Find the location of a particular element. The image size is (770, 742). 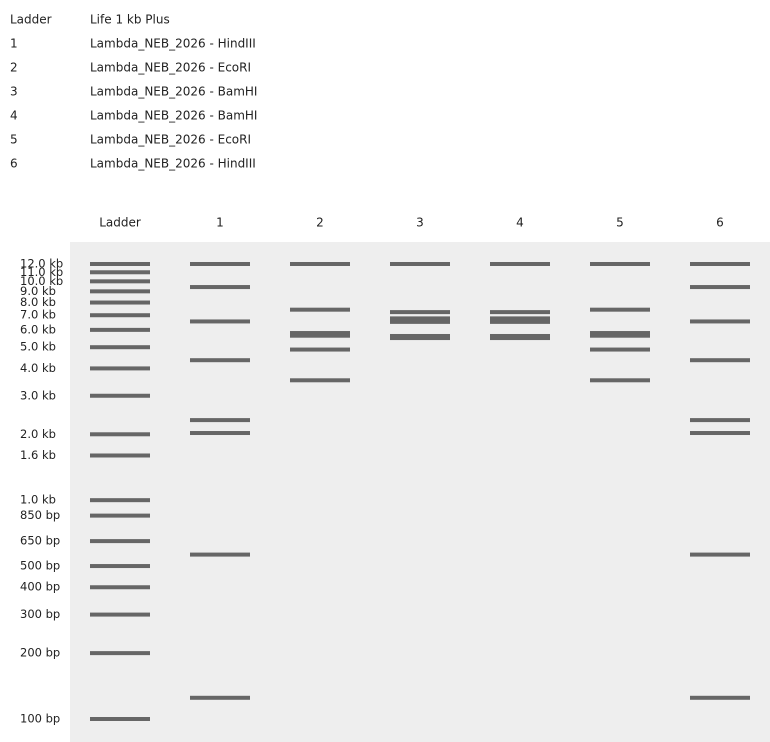

ladder-size-label: 9.0 kb is located at coordinates (38, 291).